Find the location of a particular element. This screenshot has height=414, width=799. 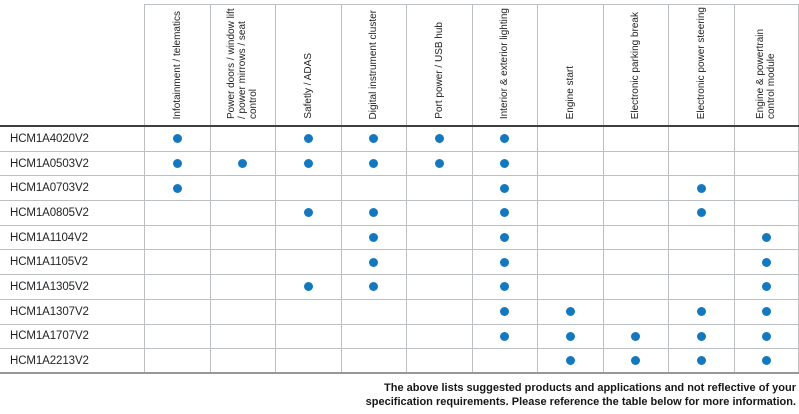

table-row: HCM1A4020V2 is located at coordinates (399, 139).